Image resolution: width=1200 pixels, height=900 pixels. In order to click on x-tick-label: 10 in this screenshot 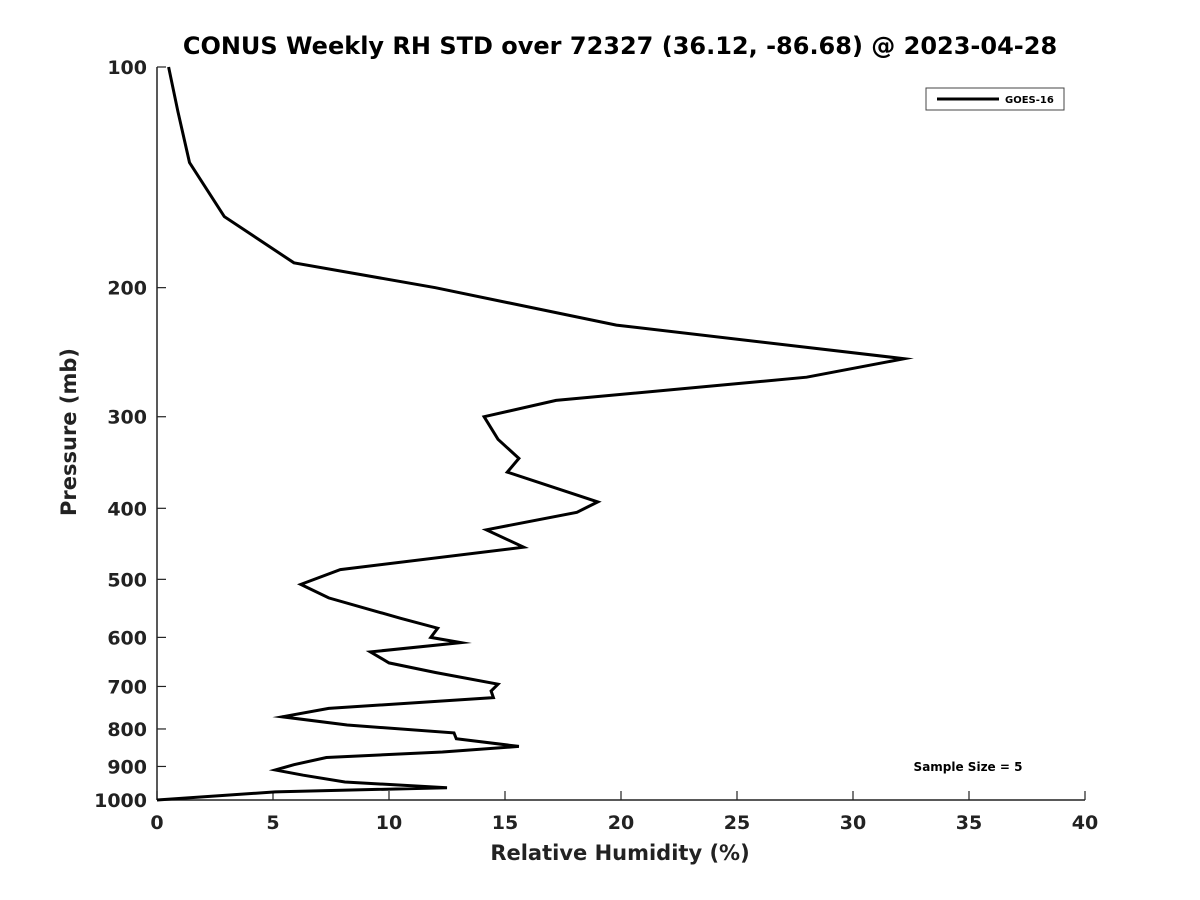, I will do `click(389, 823)`.